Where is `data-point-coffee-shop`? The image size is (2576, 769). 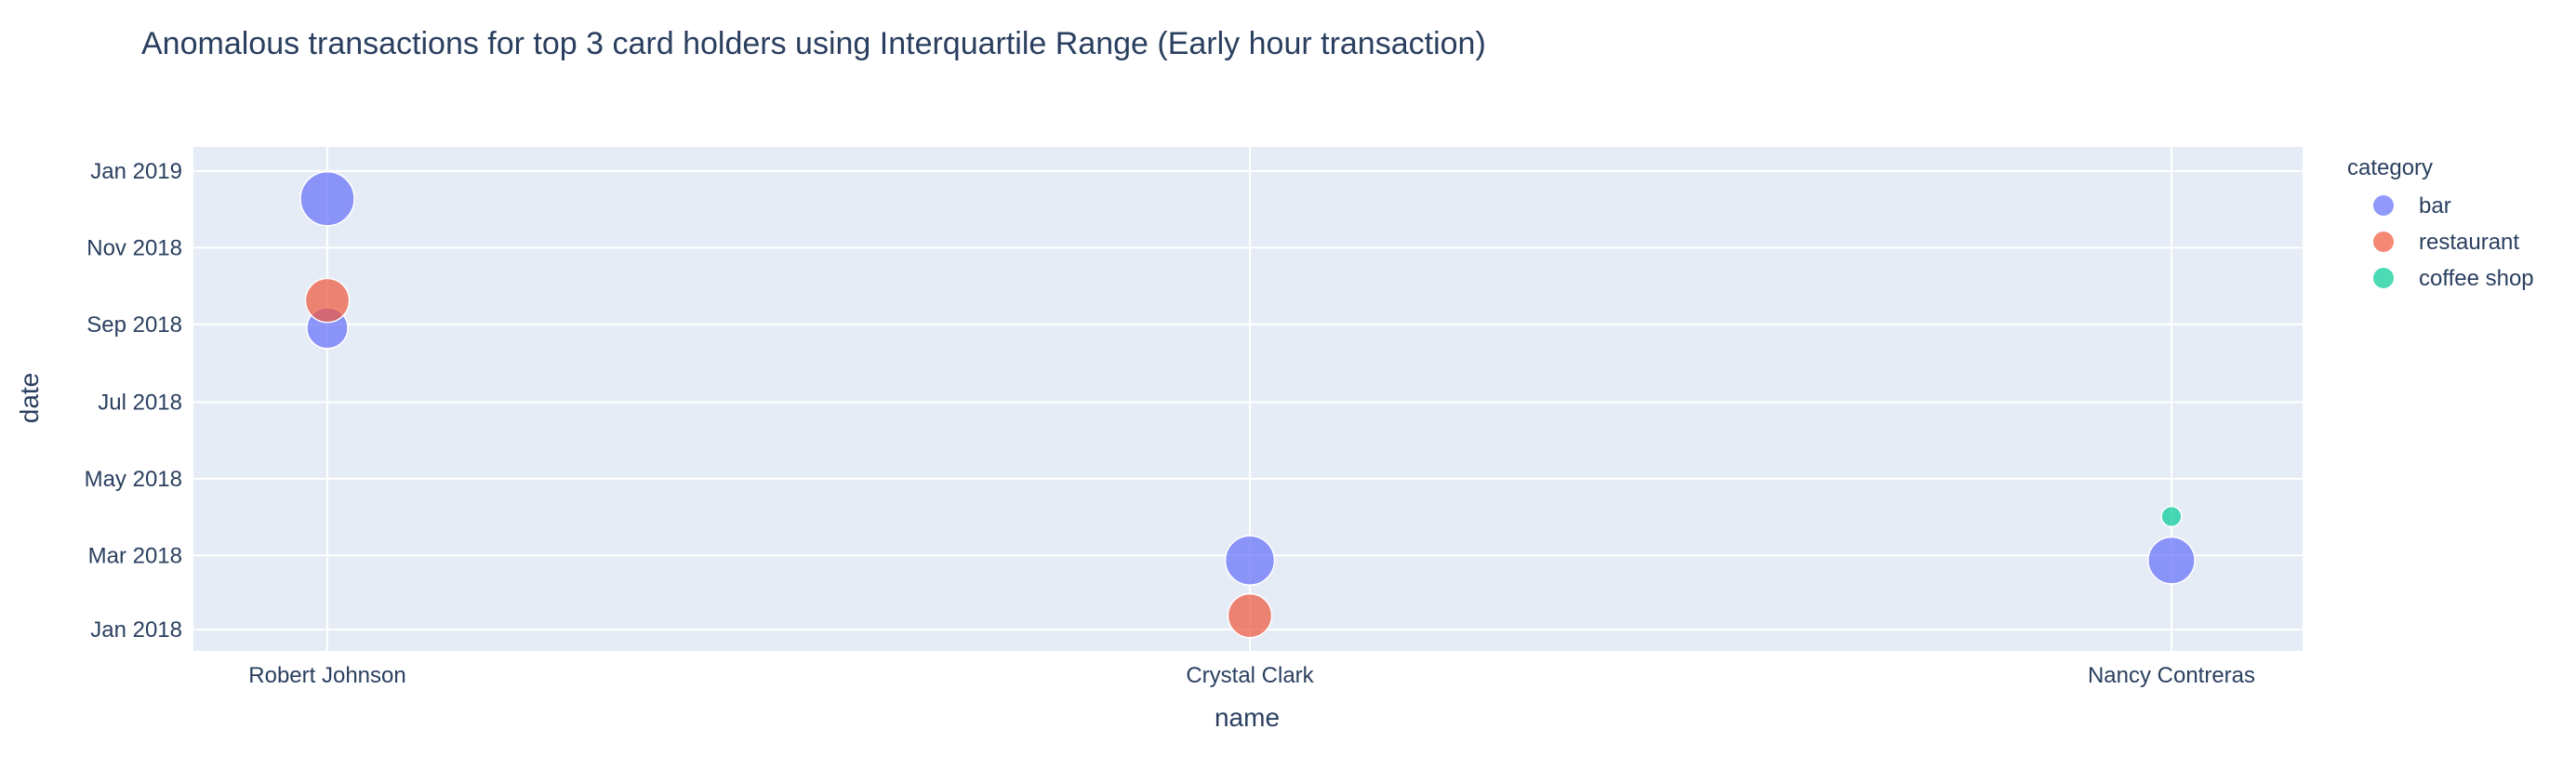
data-point-coffee-shop is located at coordinates (2171, 516).